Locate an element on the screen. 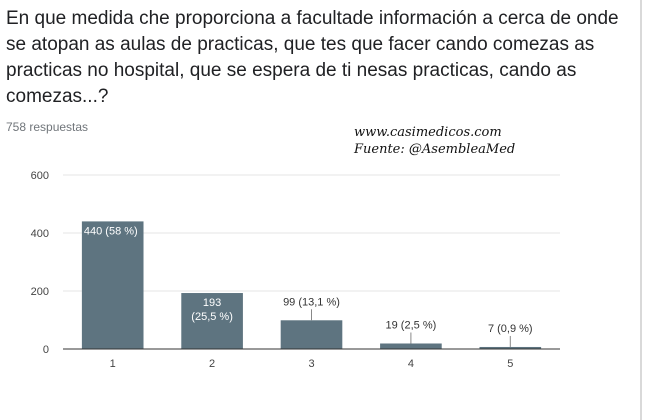 This screenshot has width=652, height=420. data-label: (25,5 %) is located at coordinates (212, 317).